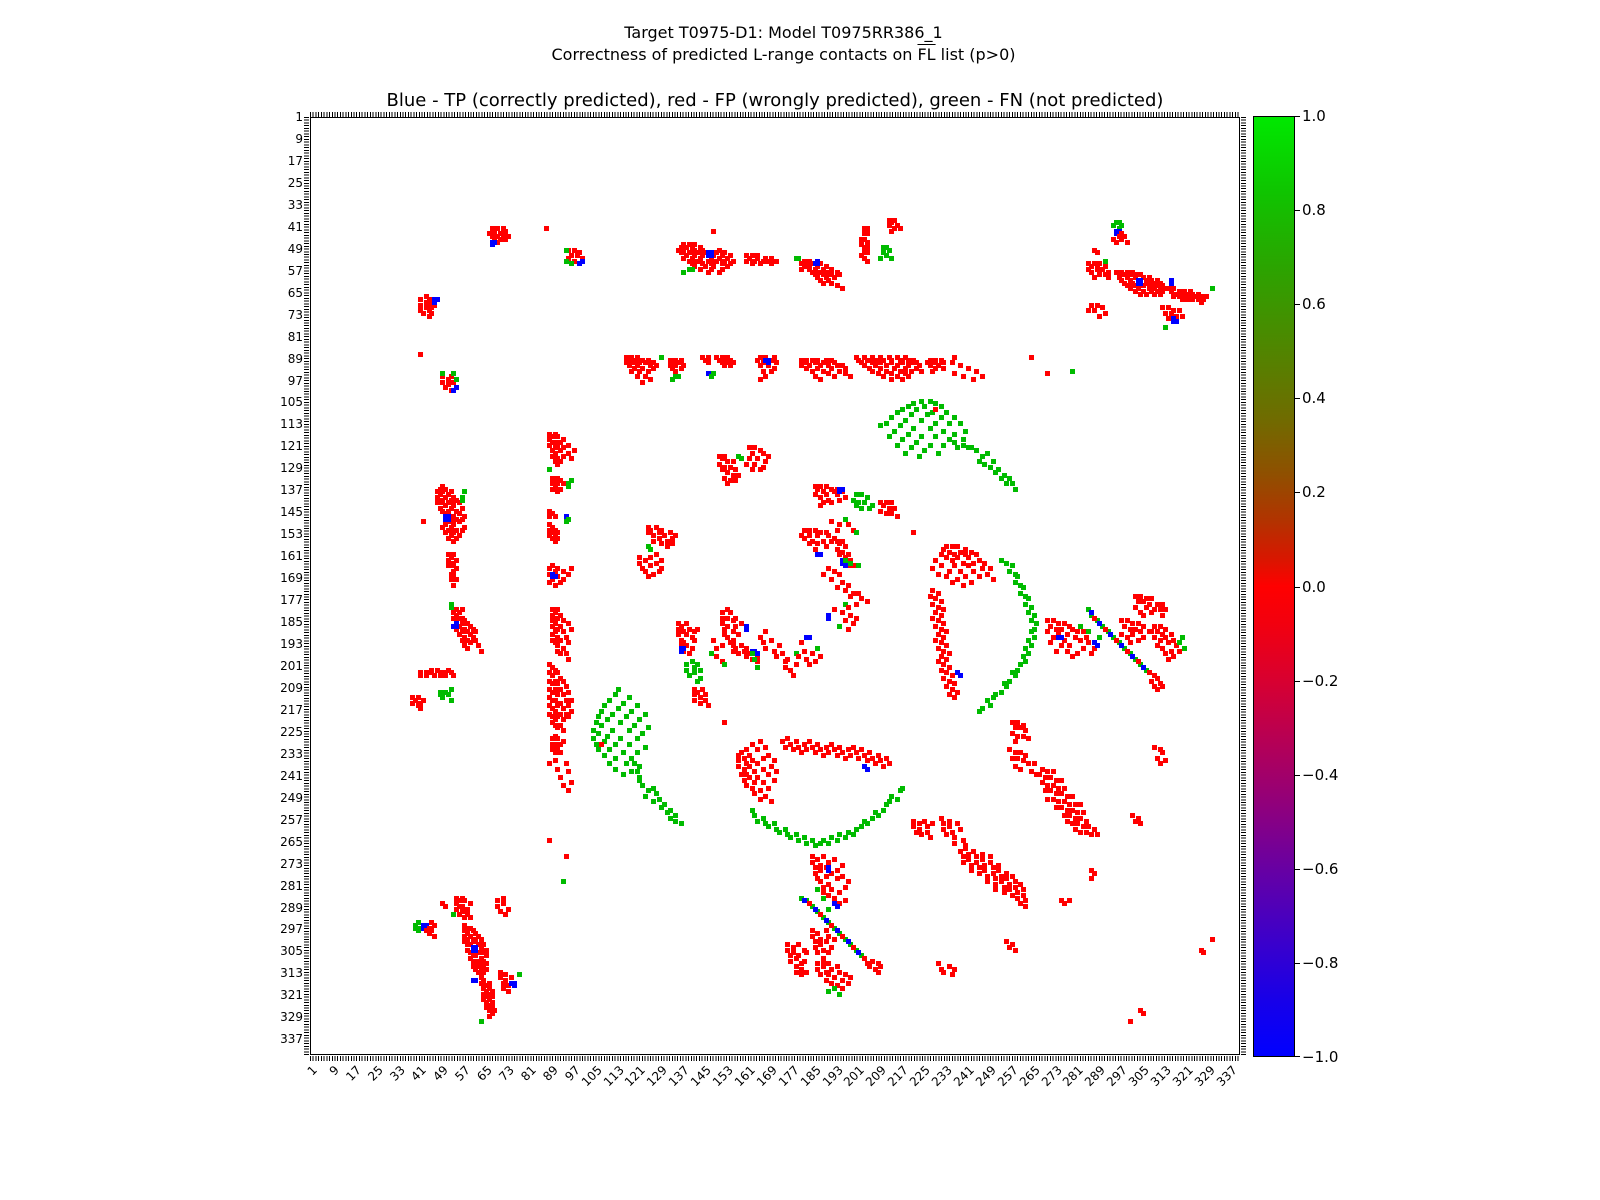 This screenshot has height=1200, width=1600. I want to click on colorbar-tick, so click(1297, 493).